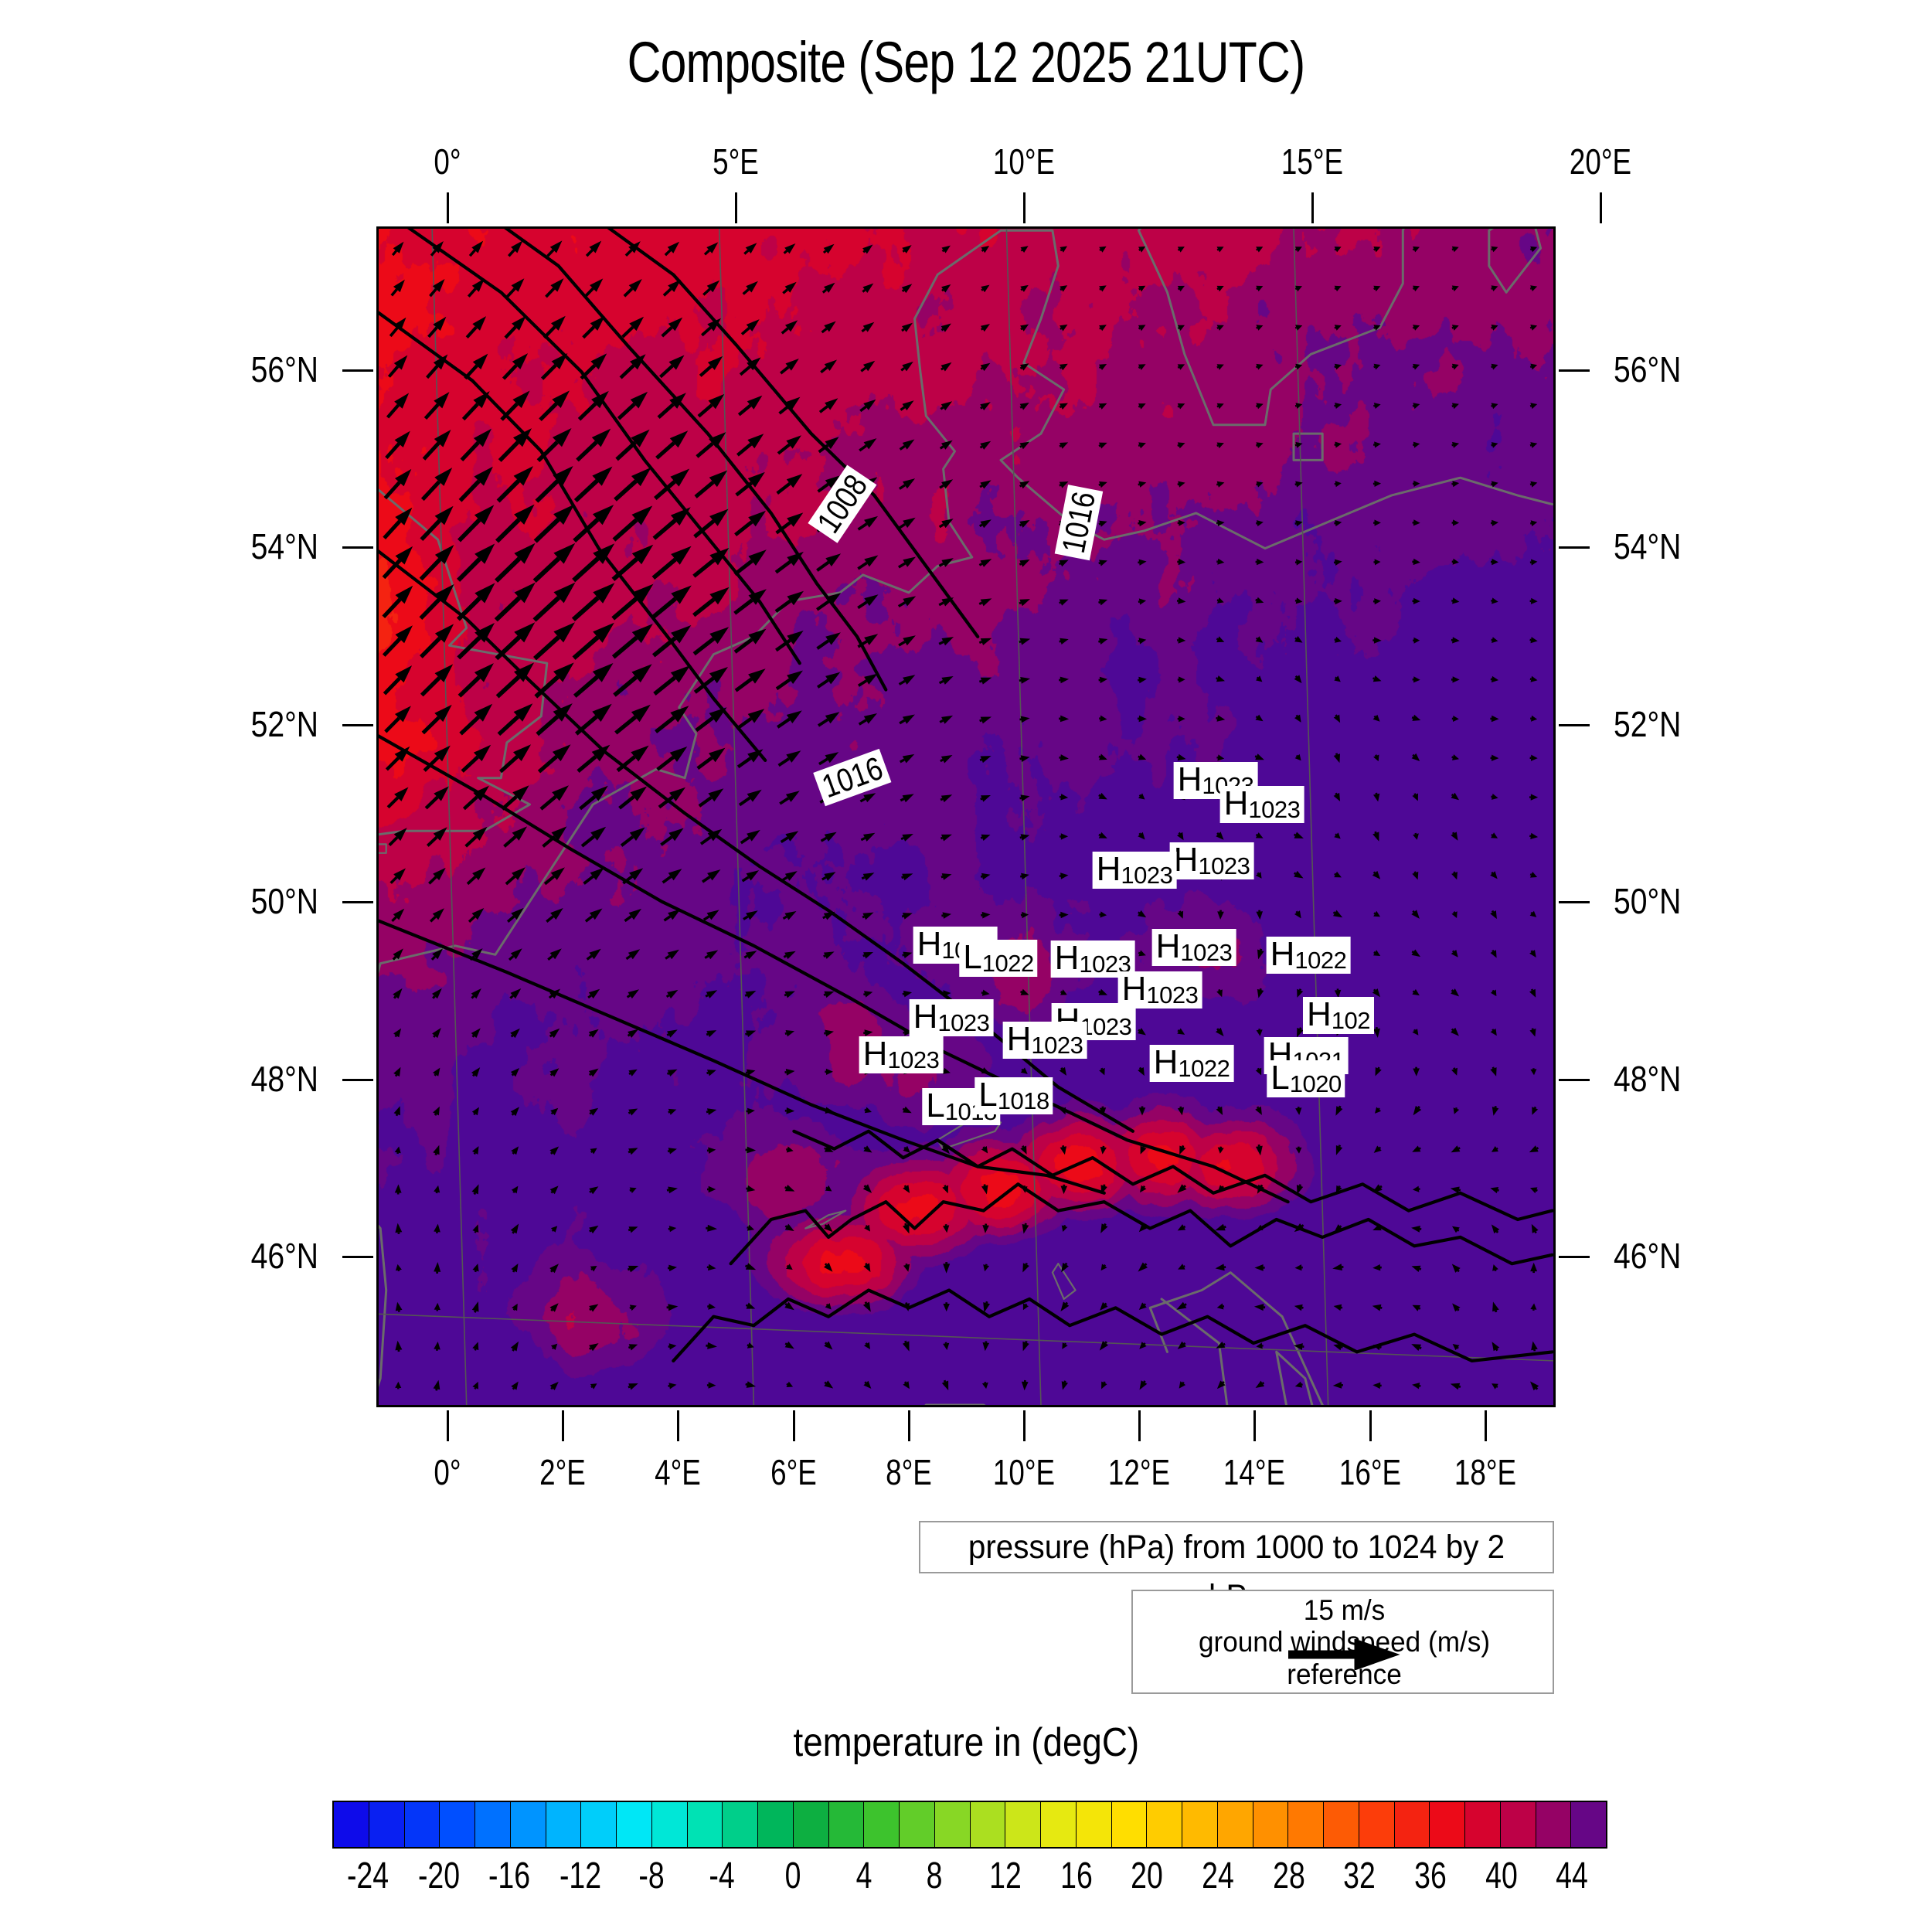 The height and width of the screenshot is (1932, 1932). What do you see at coordinates (1140, 1472) in the screenshot?
I see `lon-tick-bottom-6: 12°E` at bounding box center [1140, 1472].